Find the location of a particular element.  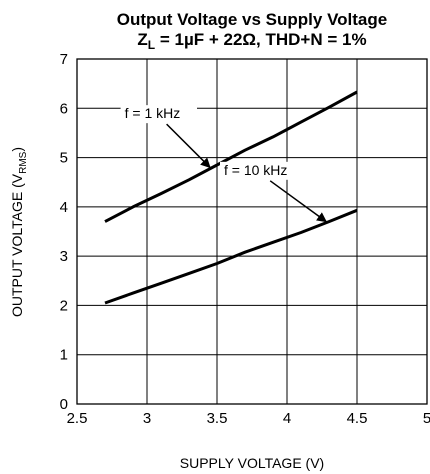

y-tick-labels: 0 1 2 3 4 5 6 7 is located at coordinates (64, 232).